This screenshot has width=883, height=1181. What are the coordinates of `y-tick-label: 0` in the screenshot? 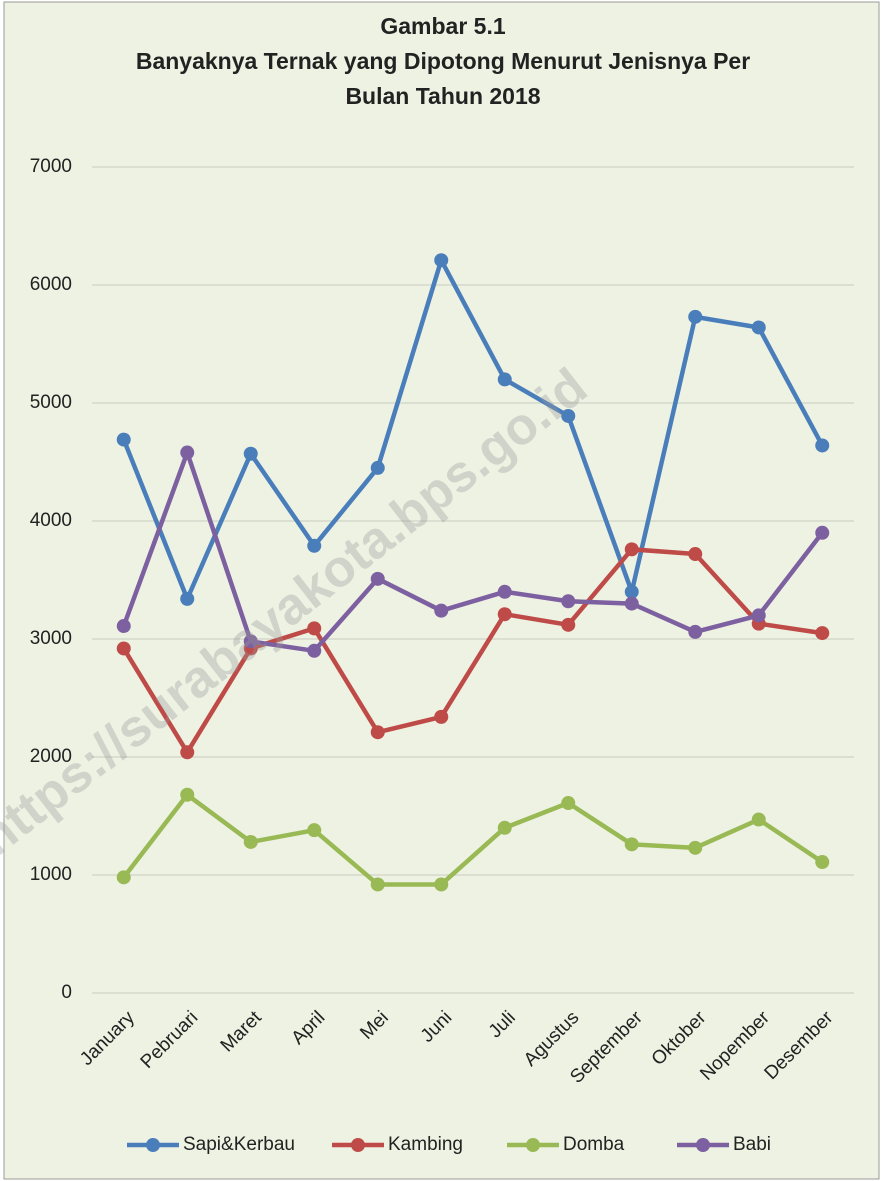 It's located at (66, 992).